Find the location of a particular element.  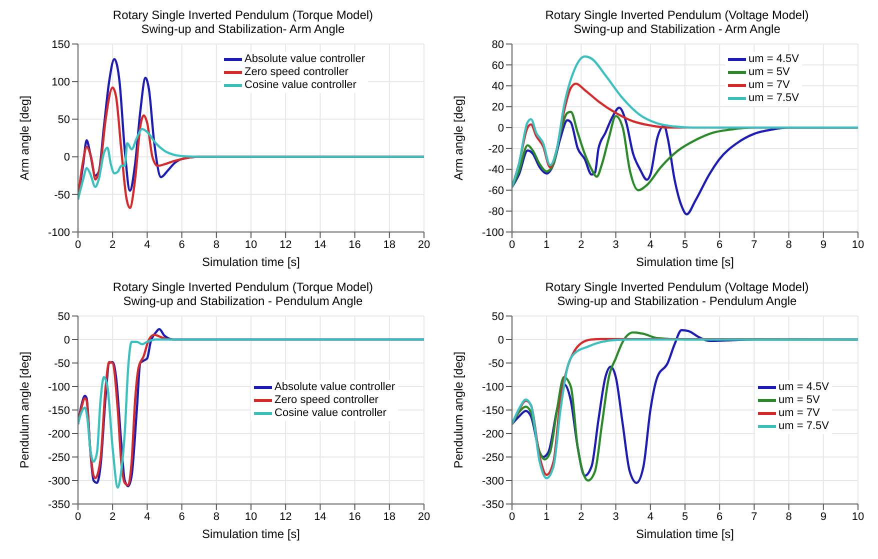

y-tick-label: 80 is located at coordinates (498, 44).